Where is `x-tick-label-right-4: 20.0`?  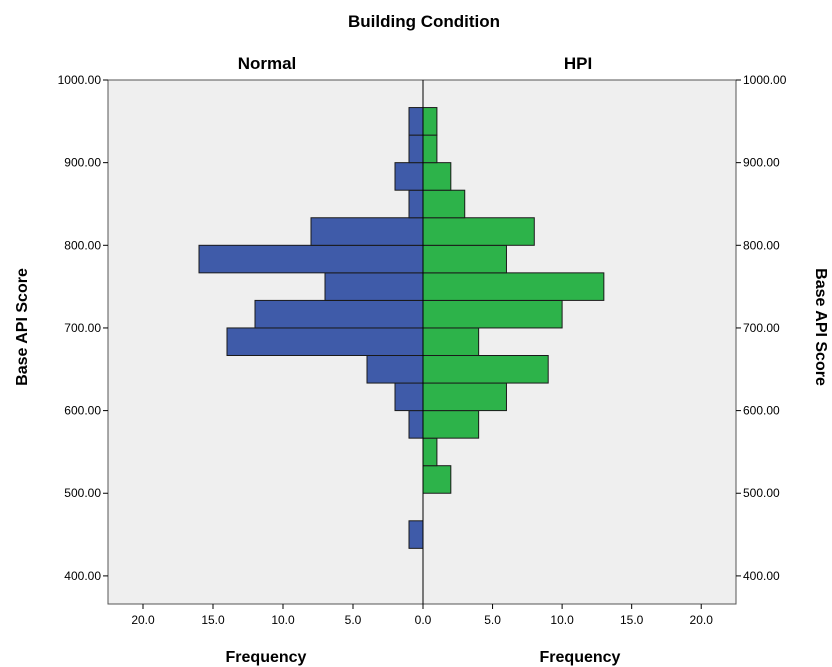 x-tick-label-right-4: 20.0 is located at coordinates (702, 620).